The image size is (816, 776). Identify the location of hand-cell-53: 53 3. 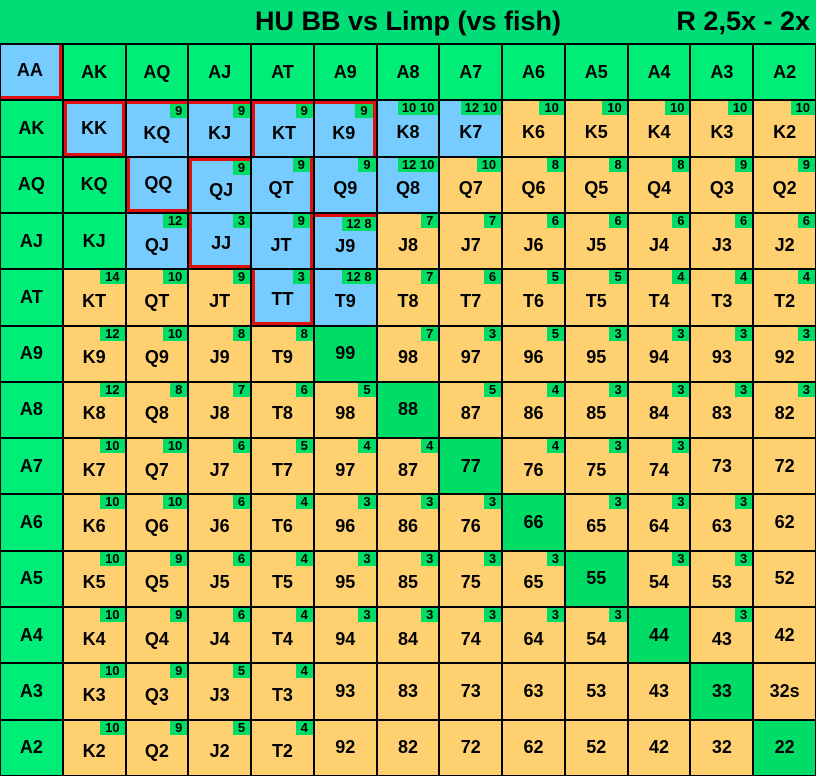
(722, 579).